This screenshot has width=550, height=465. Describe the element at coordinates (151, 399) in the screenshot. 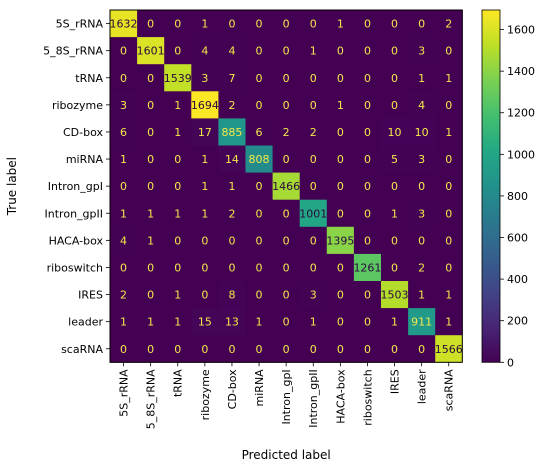

I see `x-tick-label: 5_8S_rRNA` at that location.